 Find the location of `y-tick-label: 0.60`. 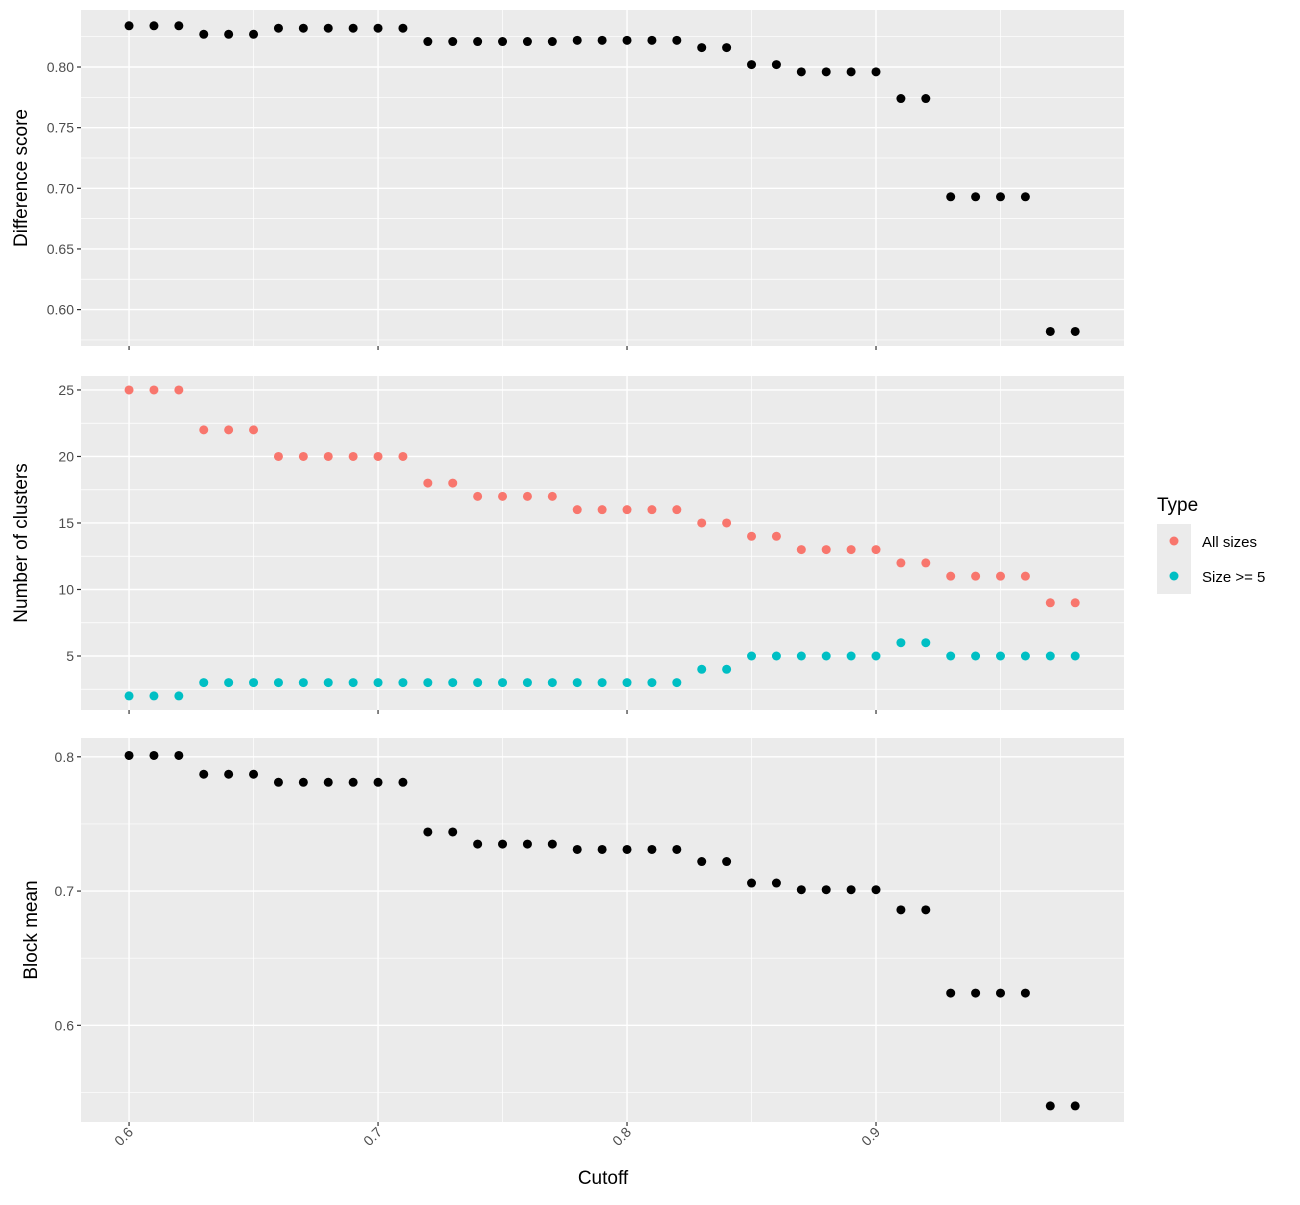

y-tick-label: 0.60 is located at coordinates (60, 310).